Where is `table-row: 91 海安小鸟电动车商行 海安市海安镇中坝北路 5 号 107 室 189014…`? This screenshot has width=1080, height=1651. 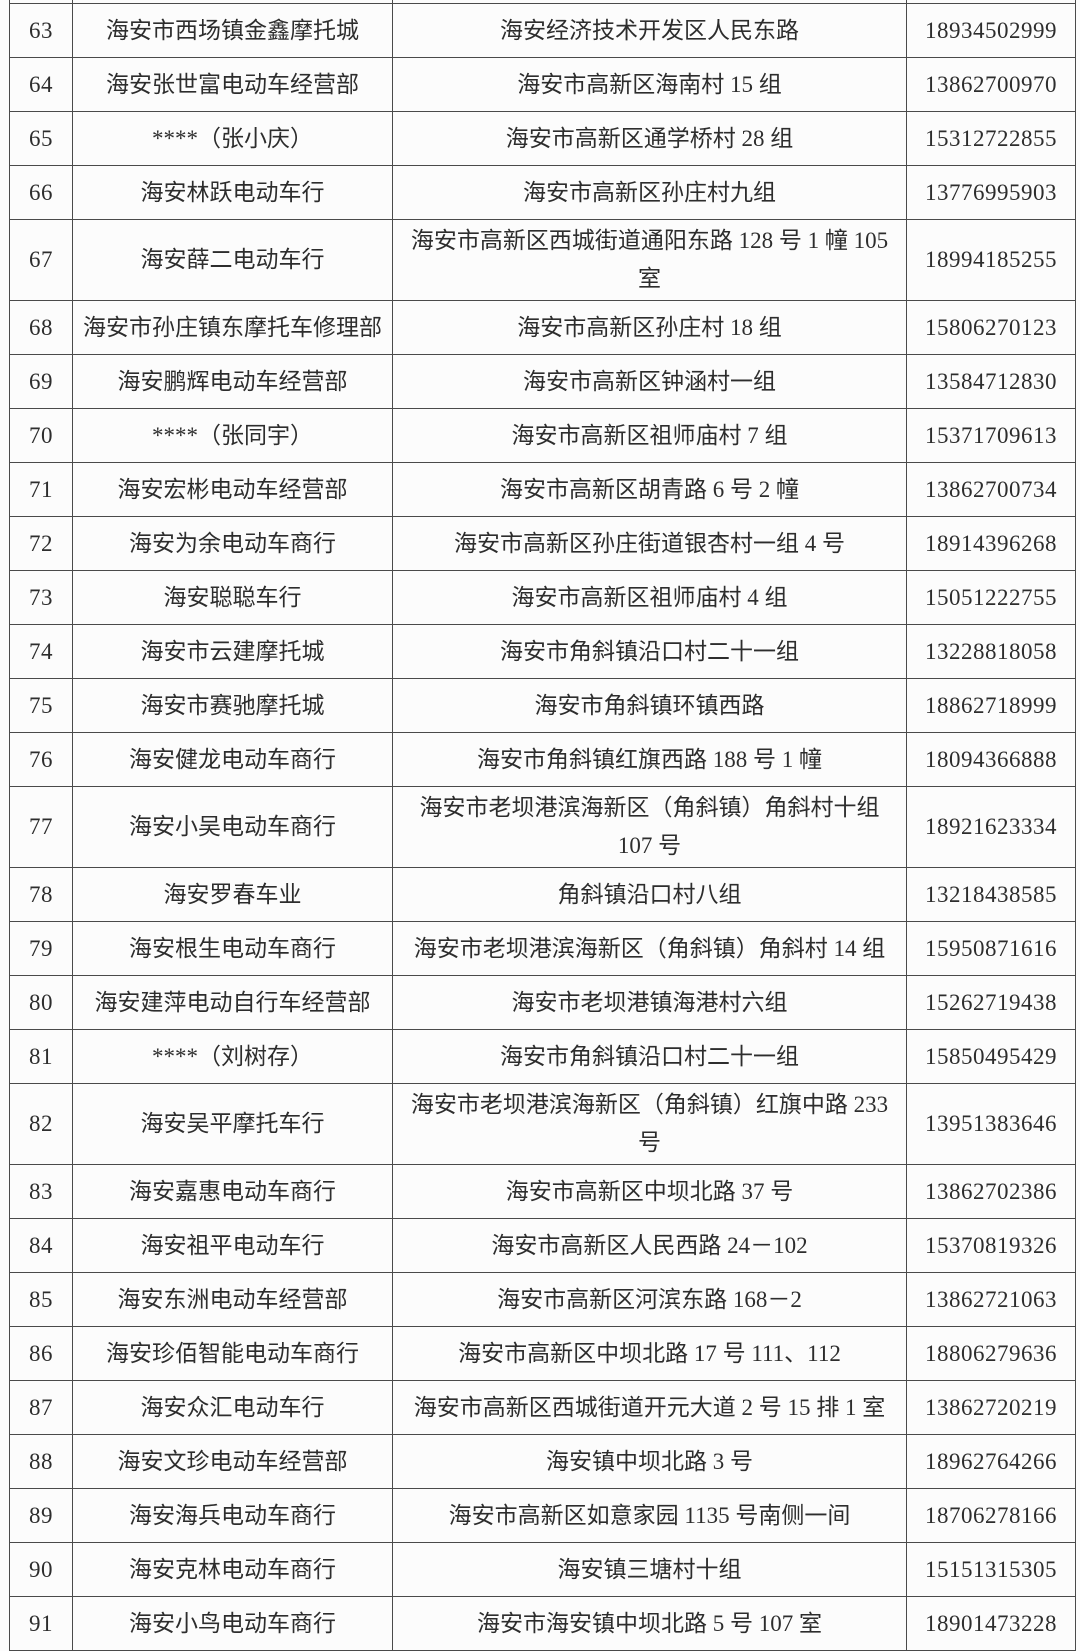
table-row: 91 海安小鸟电动车商行 海安市海安镇中坝北路 5 号 107 室 189014… is located at coordinates (542, 1623).